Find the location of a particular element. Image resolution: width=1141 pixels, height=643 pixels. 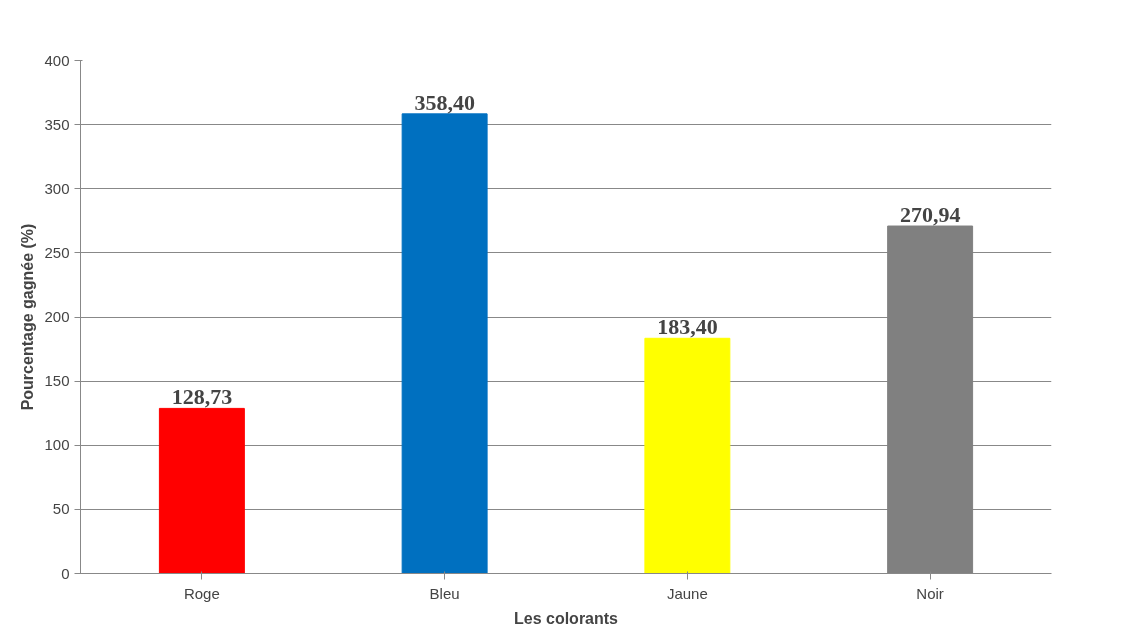

y-tick-label: 200 is located at coordinates (57, 316).